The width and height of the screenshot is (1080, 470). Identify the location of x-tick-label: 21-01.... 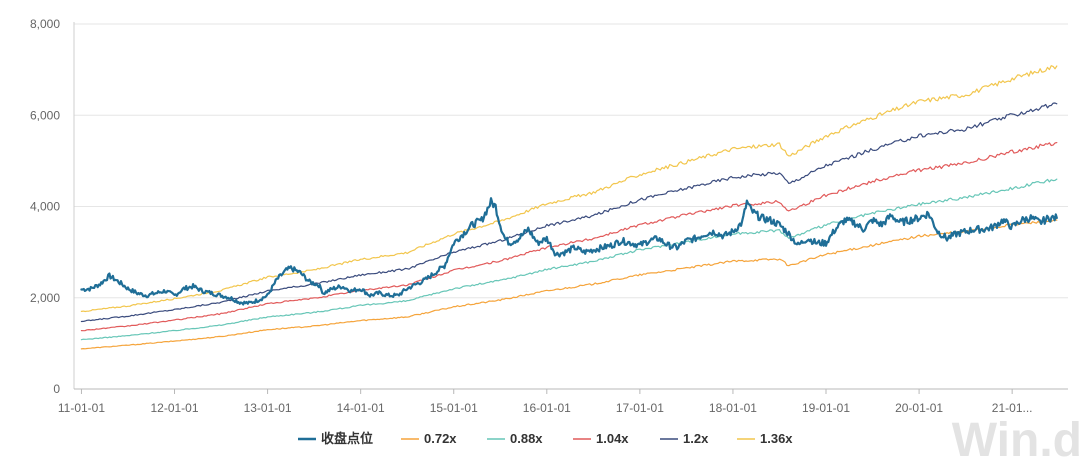
(1012, 408).